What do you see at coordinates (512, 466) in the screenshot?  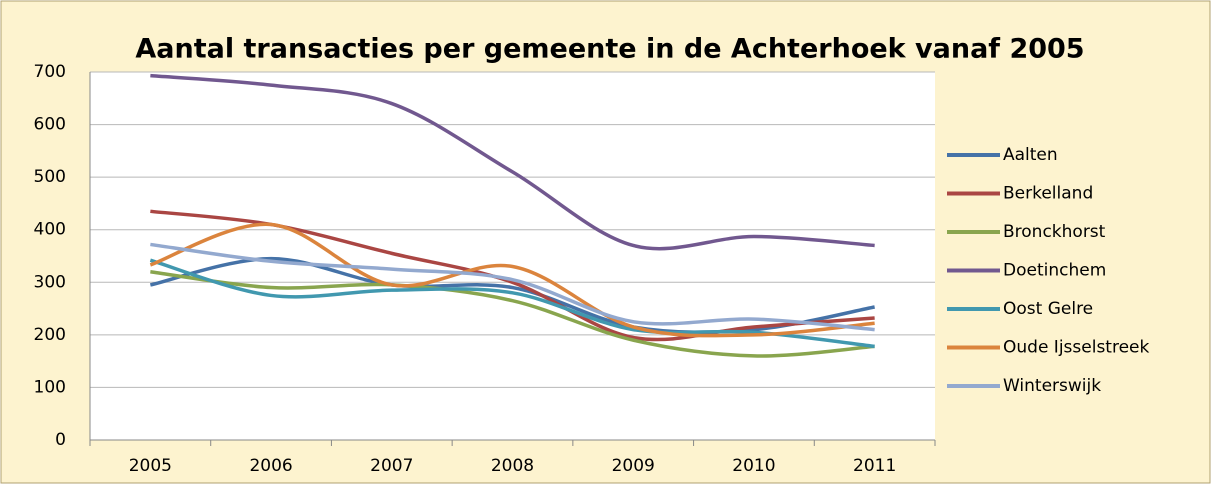 I see `x-tick-label: 2008` at bounding box center [512, 466].